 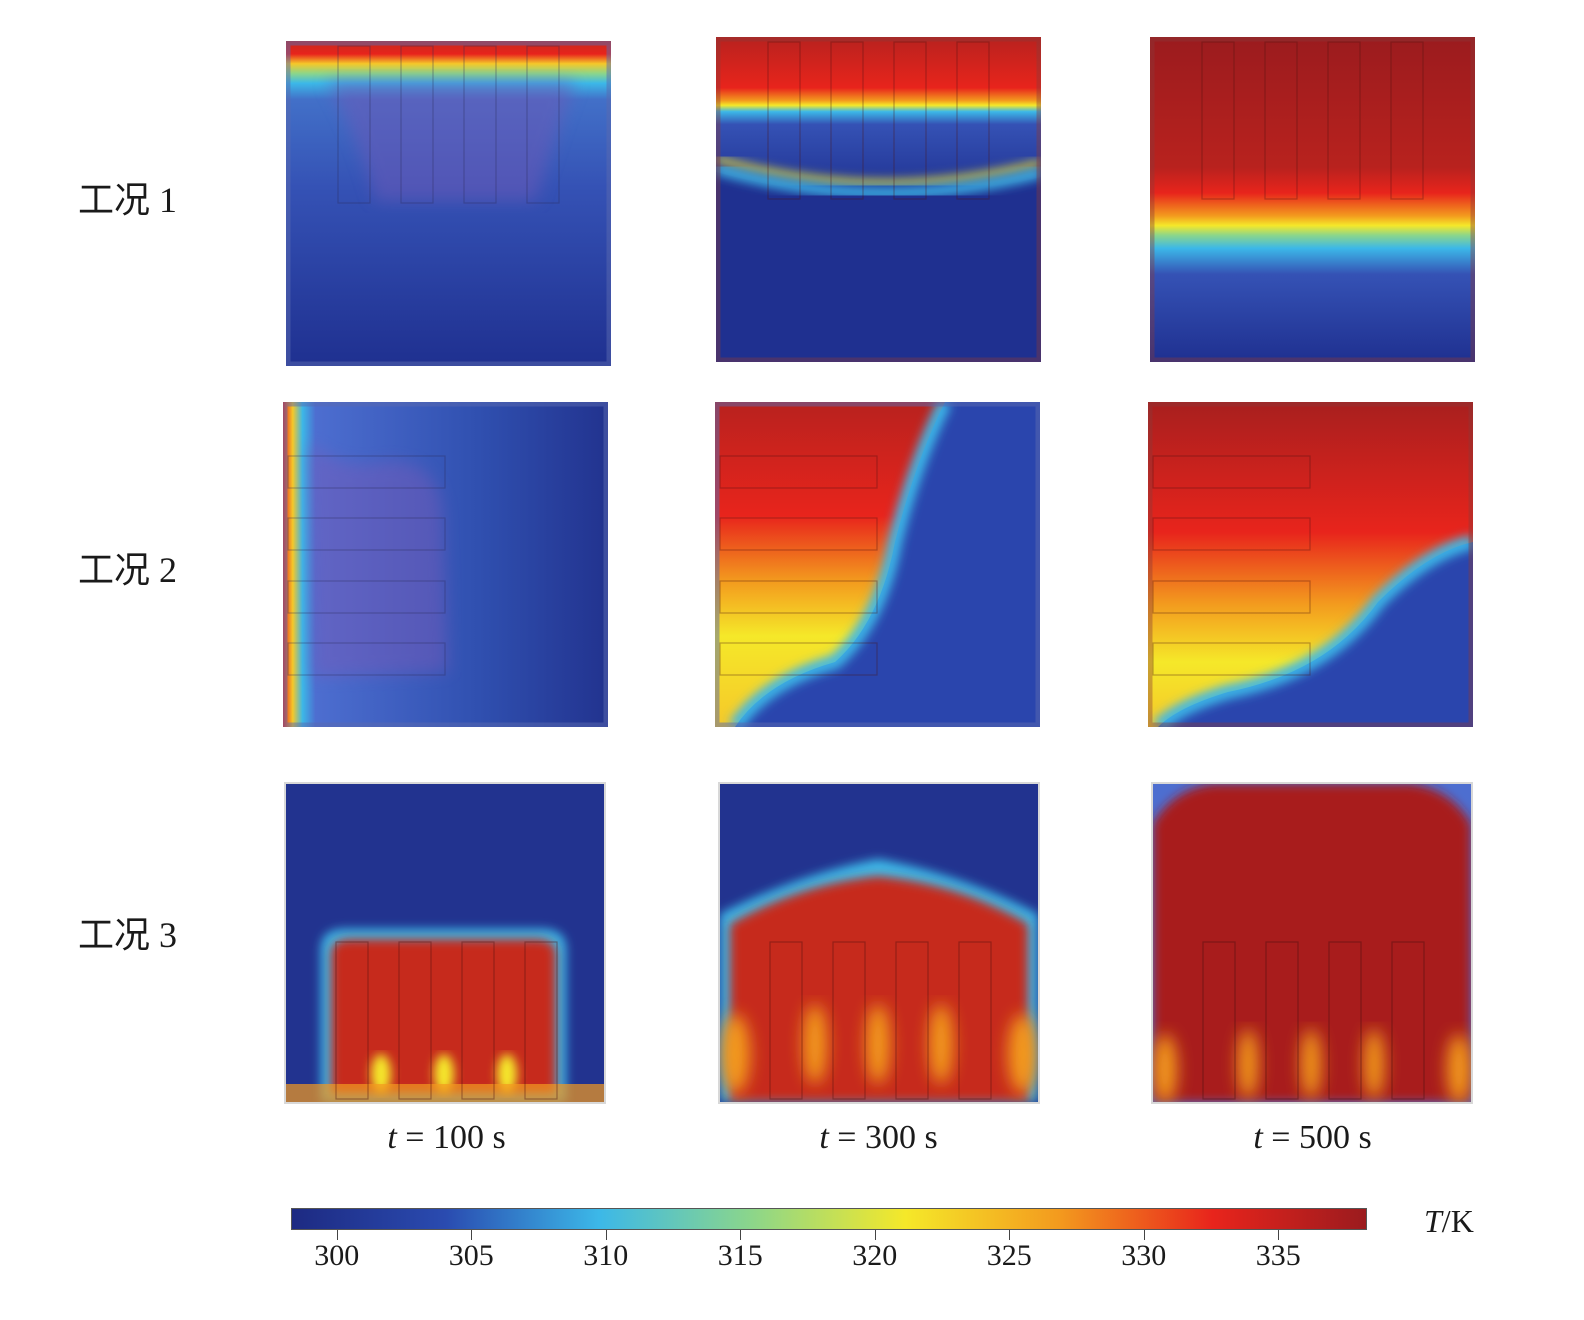 I want to click on panel-case2-t500, so click(x=1310, y=564).